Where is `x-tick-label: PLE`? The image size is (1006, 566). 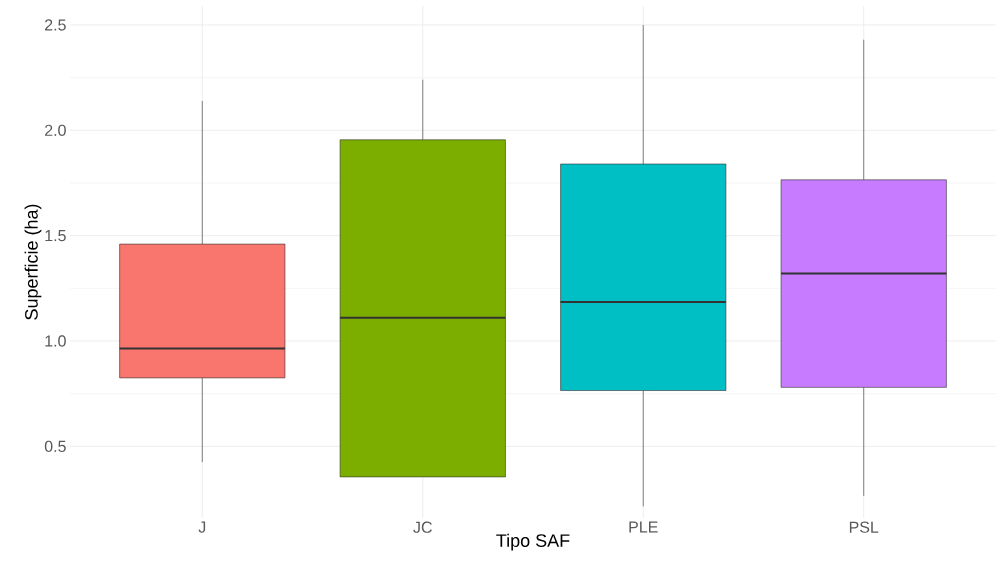 x-tick-label: PLE is located at coordinates (643, 527).